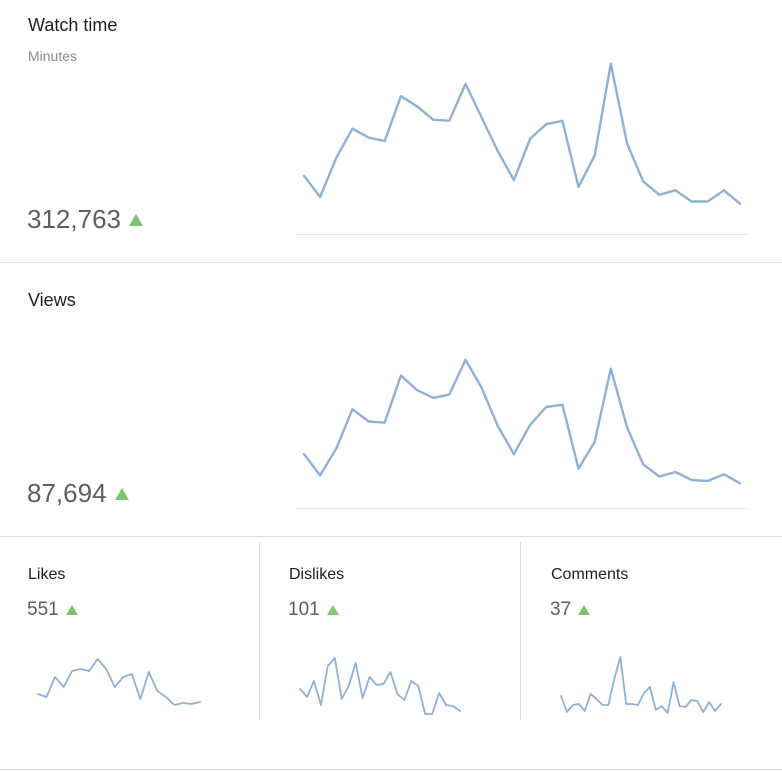  I want to click on views-sparkline, so click(522, 433).